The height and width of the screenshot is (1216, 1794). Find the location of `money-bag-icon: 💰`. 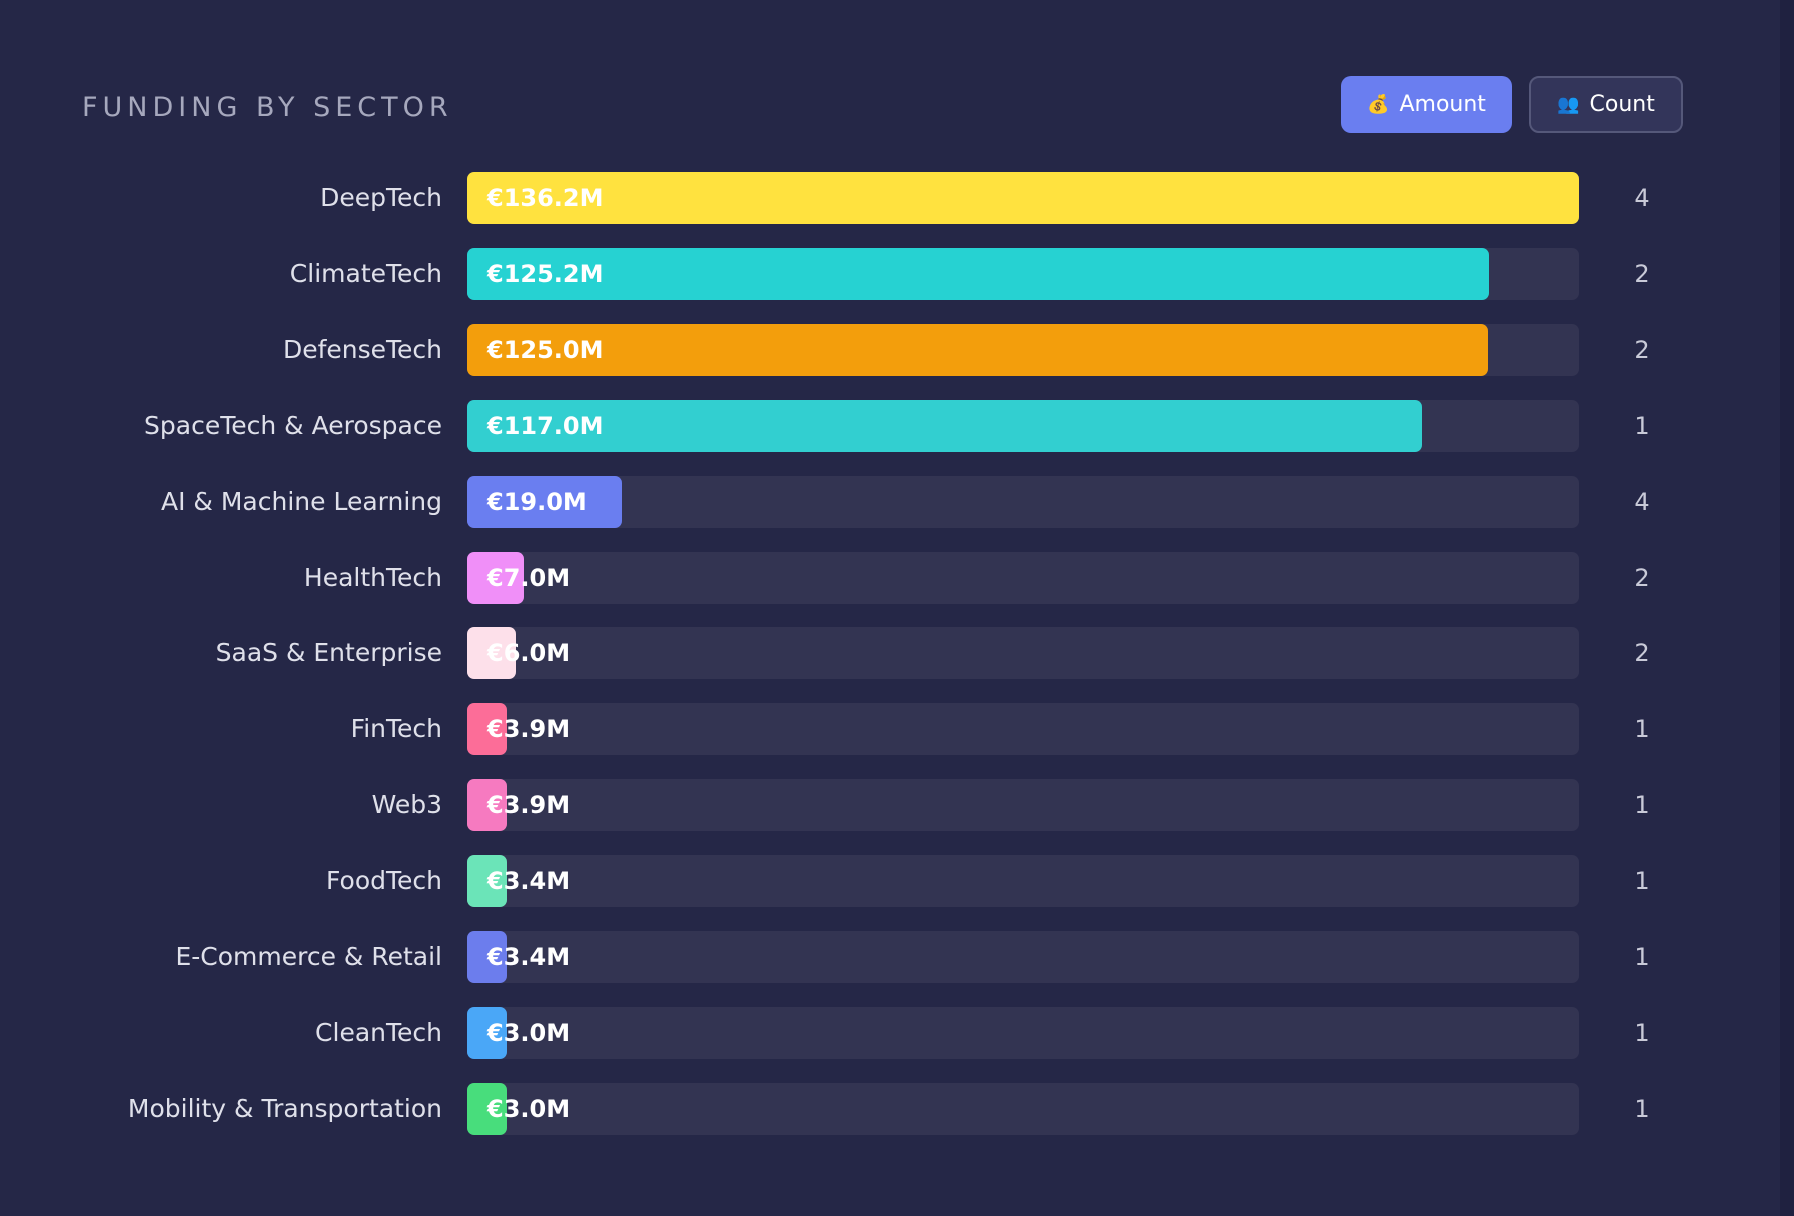

money-bag-icon: 💰 is located at coordinates (1378, 104).